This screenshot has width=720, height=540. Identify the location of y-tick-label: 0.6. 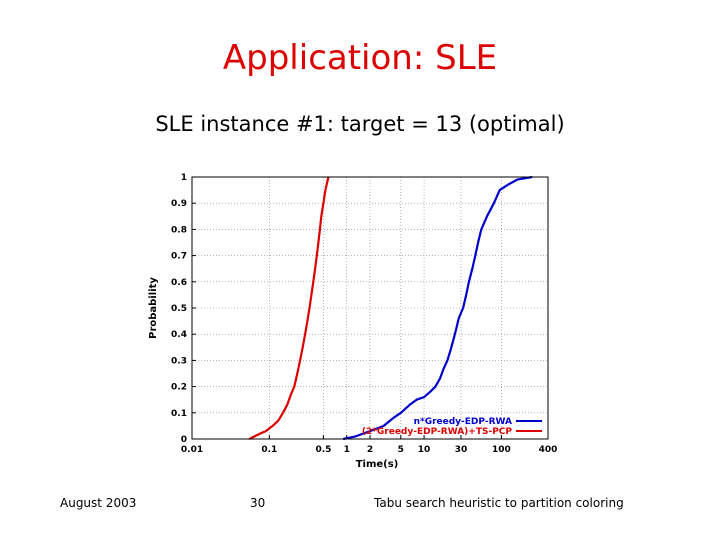
(179, 283).